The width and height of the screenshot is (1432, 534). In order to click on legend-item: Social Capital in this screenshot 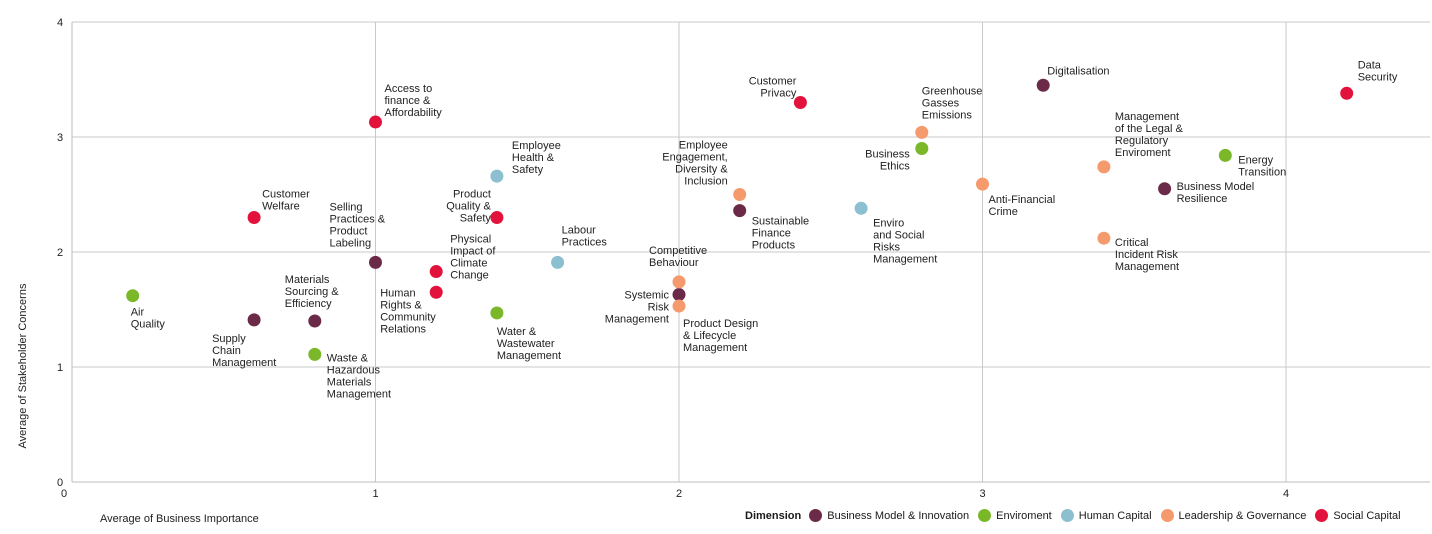, I will do `click(1358, 515)`.